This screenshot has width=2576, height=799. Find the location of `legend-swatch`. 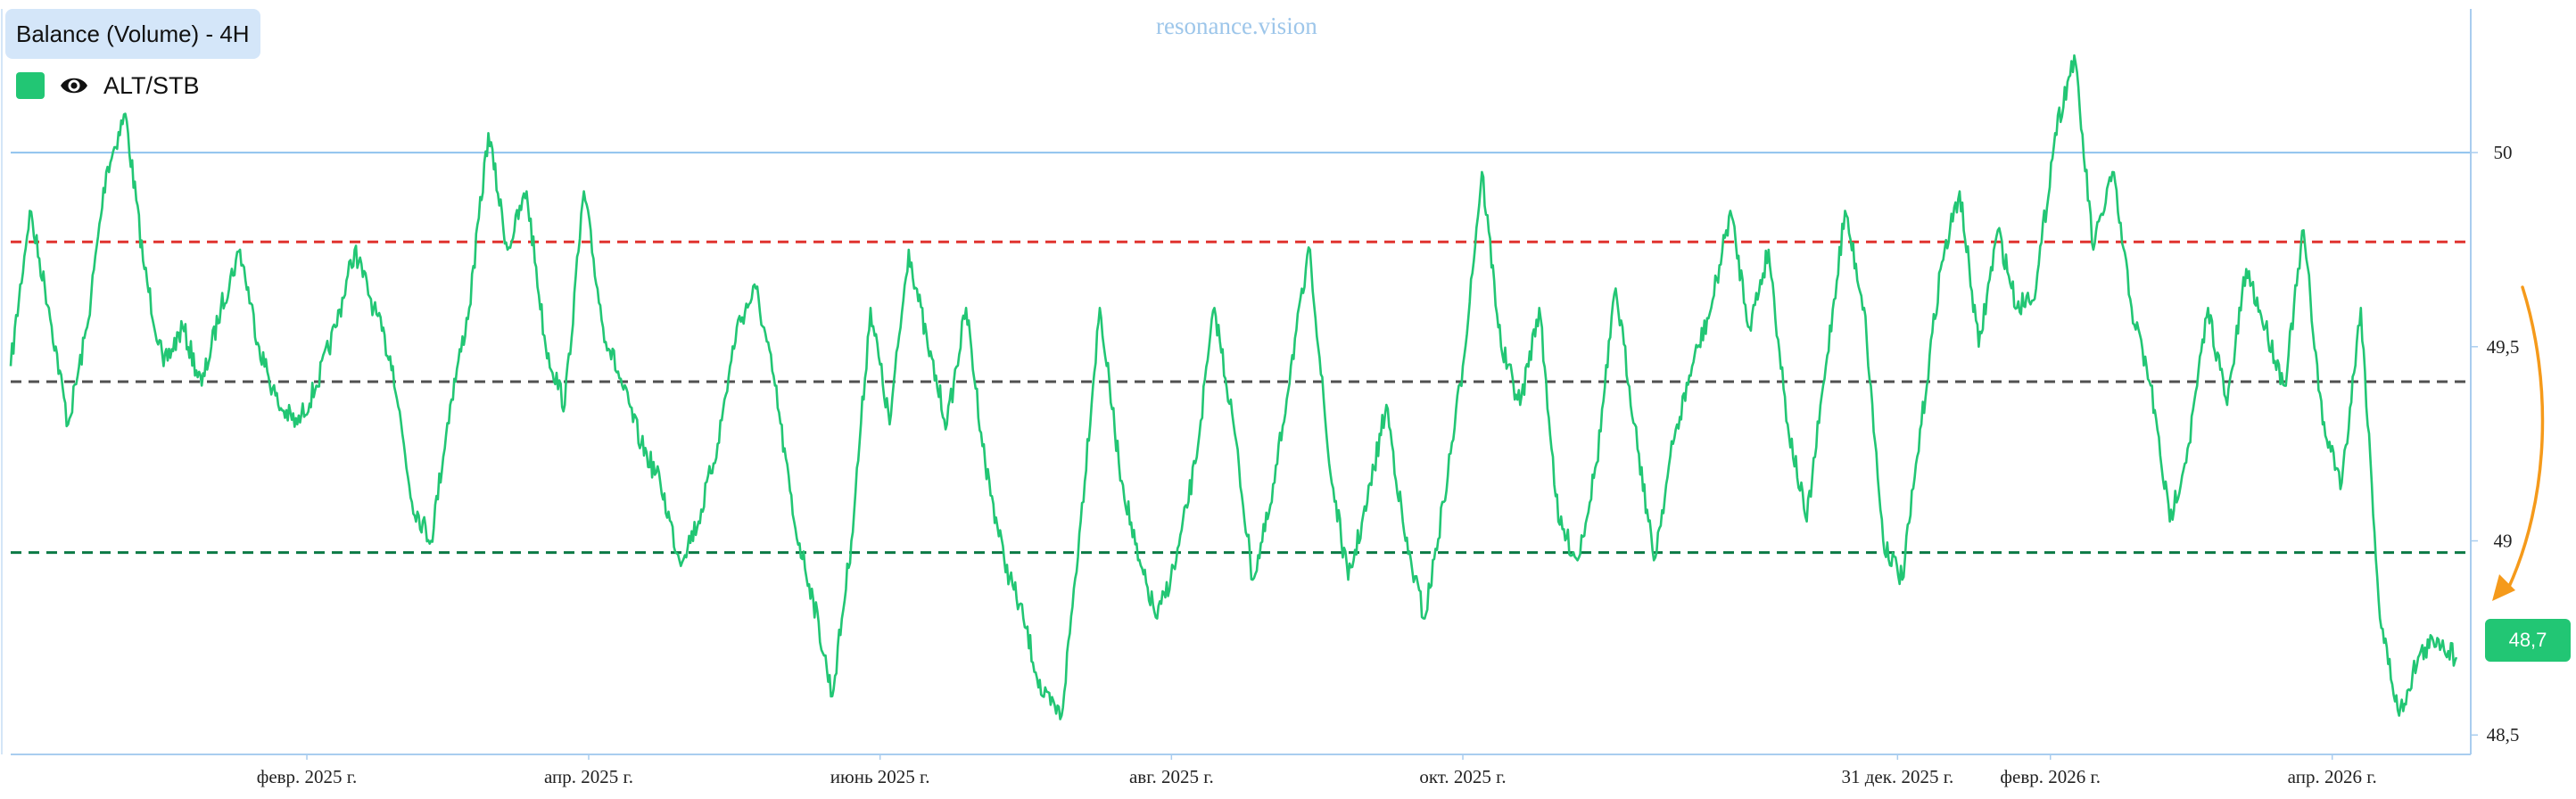

legend-swatch is located at coordinates (30, 85).